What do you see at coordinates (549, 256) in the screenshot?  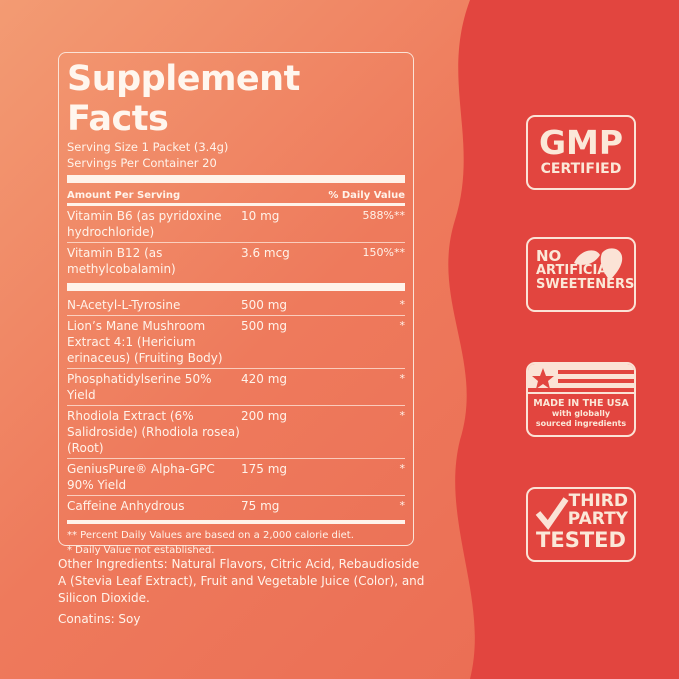 I see `no-text: NO` at bounding box center [549, 256].